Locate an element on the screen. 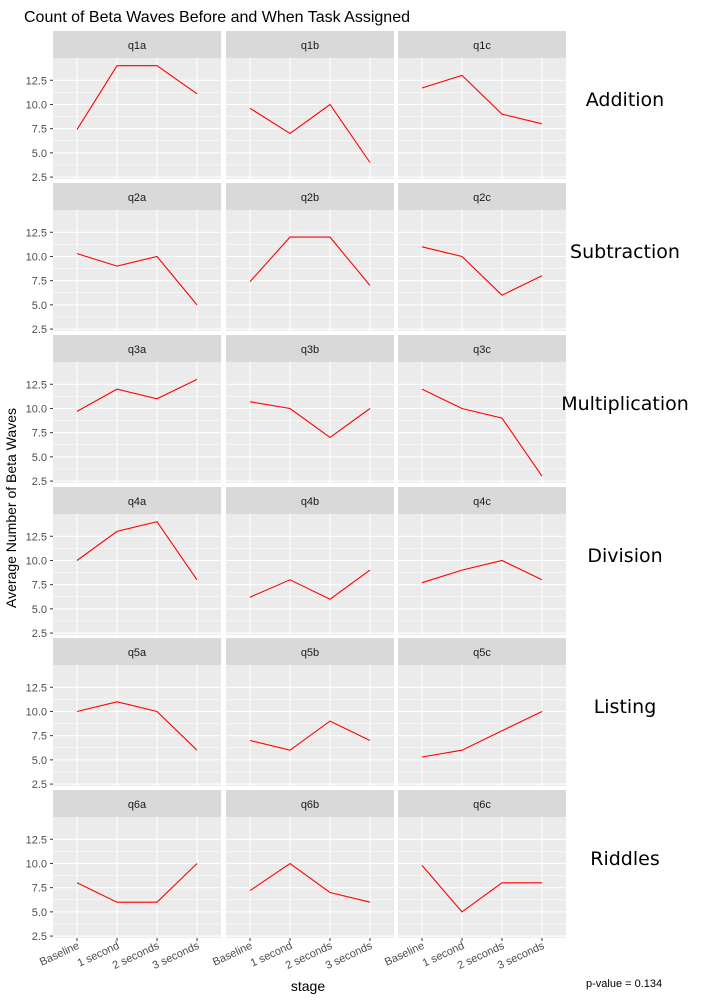 The height and width of the screenshot is (1000, 725). row-label-subtraction: Subtraction is located at coordinates (625, 252).